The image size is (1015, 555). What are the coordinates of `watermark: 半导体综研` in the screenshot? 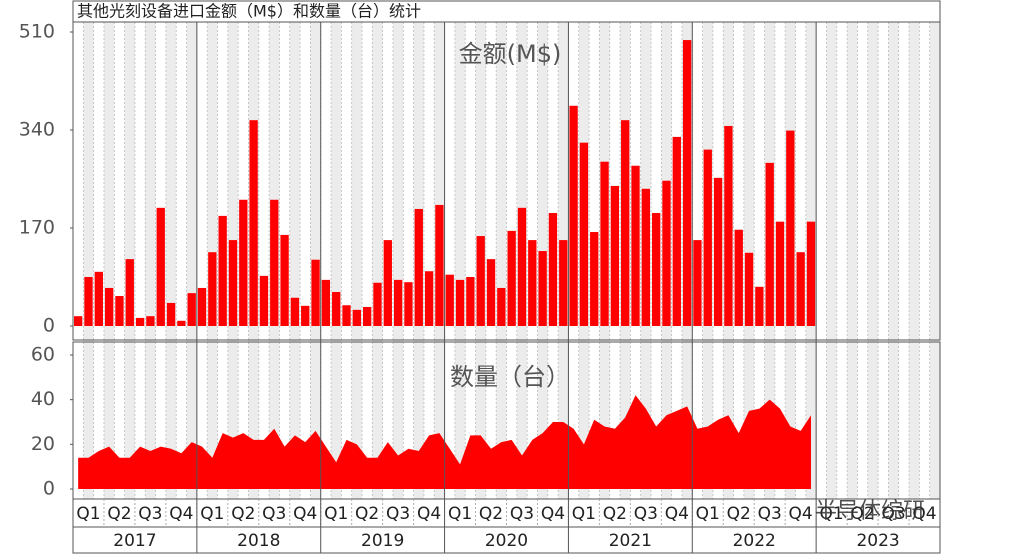 It's located at (870, 511).